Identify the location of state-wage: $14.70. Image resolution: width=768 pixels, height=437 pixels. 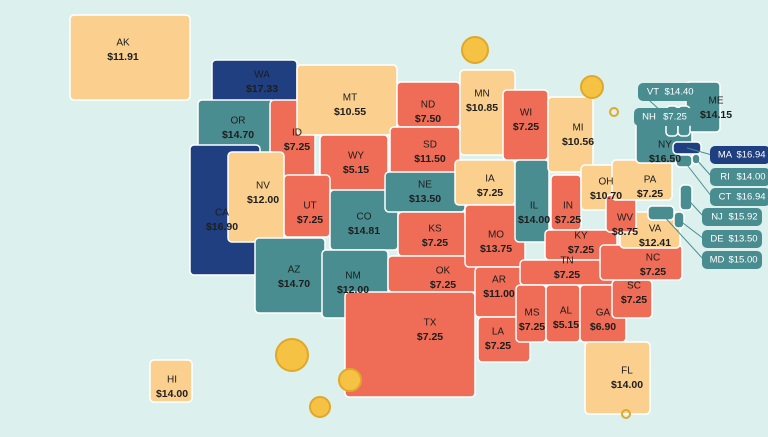
(238, 135).